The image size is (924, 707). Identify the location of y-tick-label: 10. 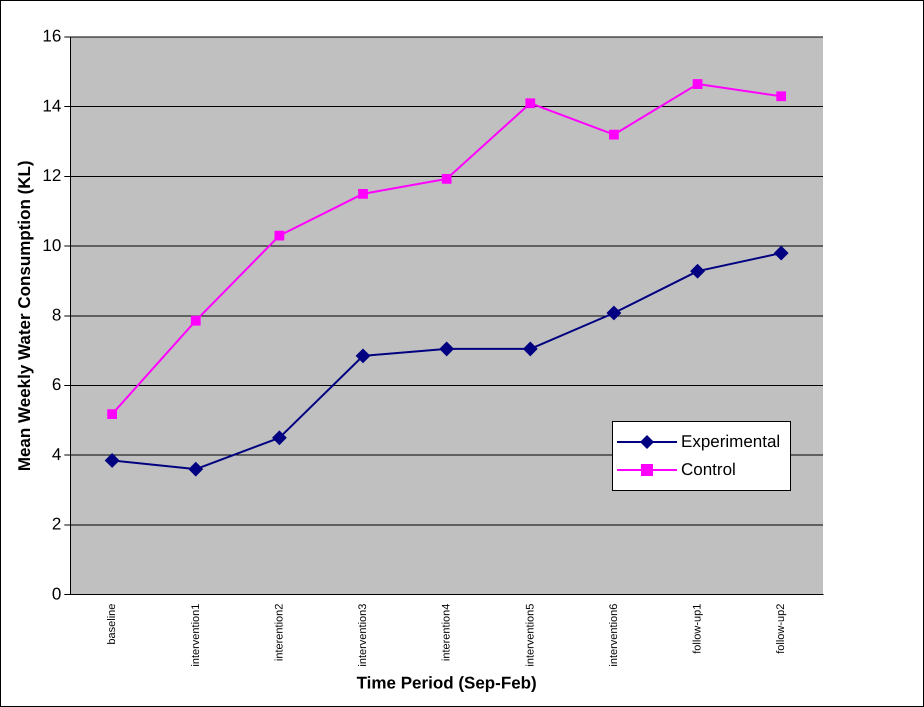
(52, 245).